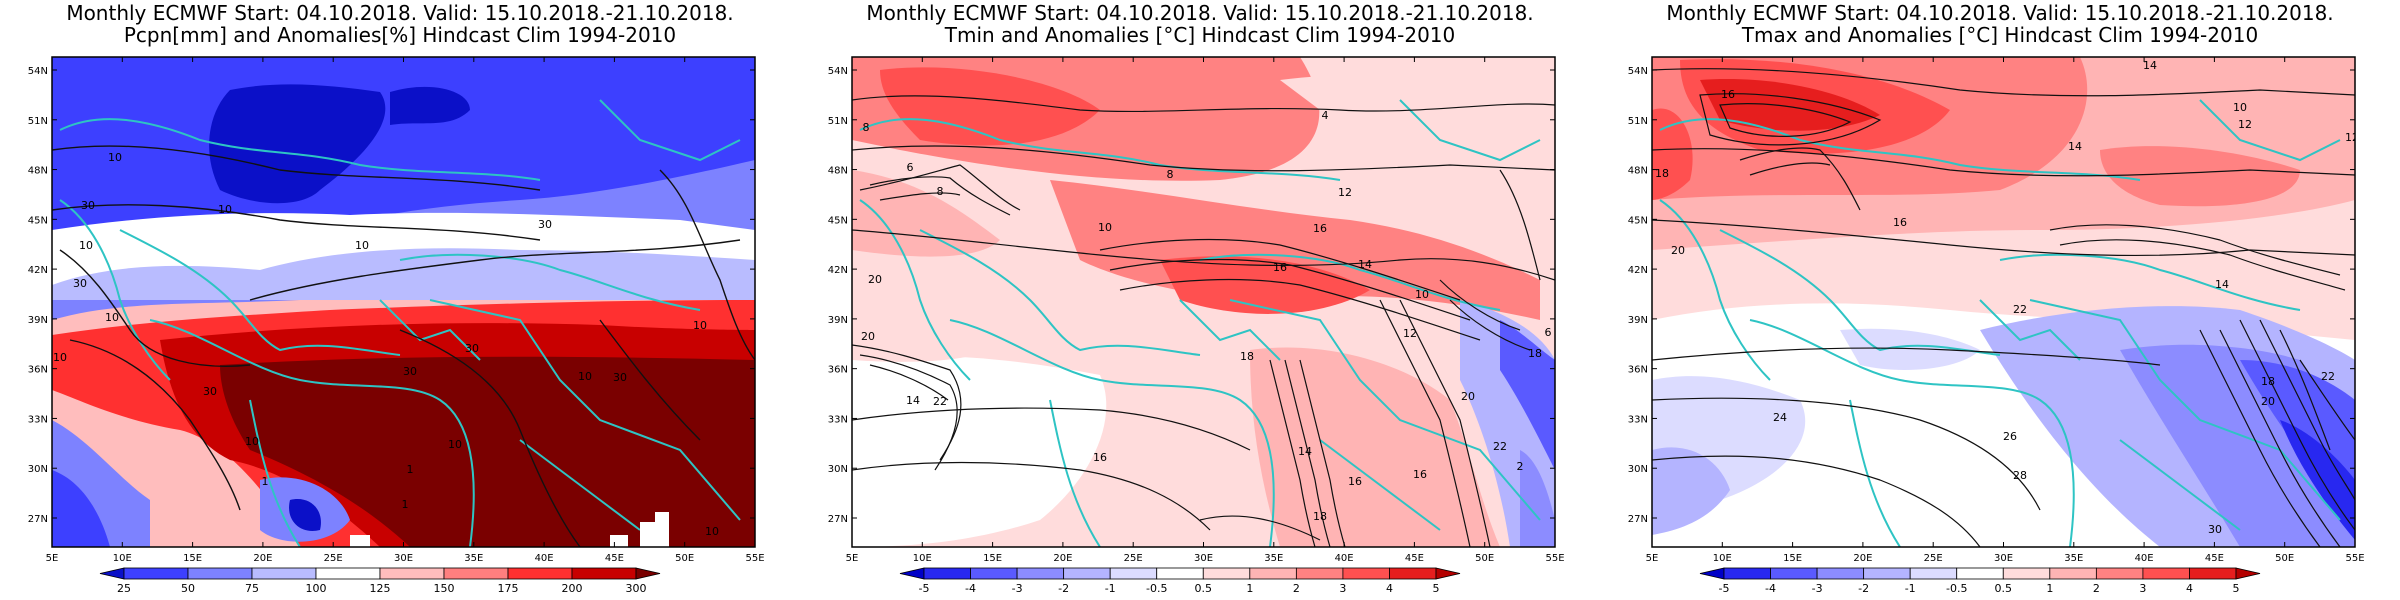 This screenshot has width=2400, height=600. Describe the element at coordinates (1133, 558) in the screenshot. I see `longitude-label: 25E` at that location.